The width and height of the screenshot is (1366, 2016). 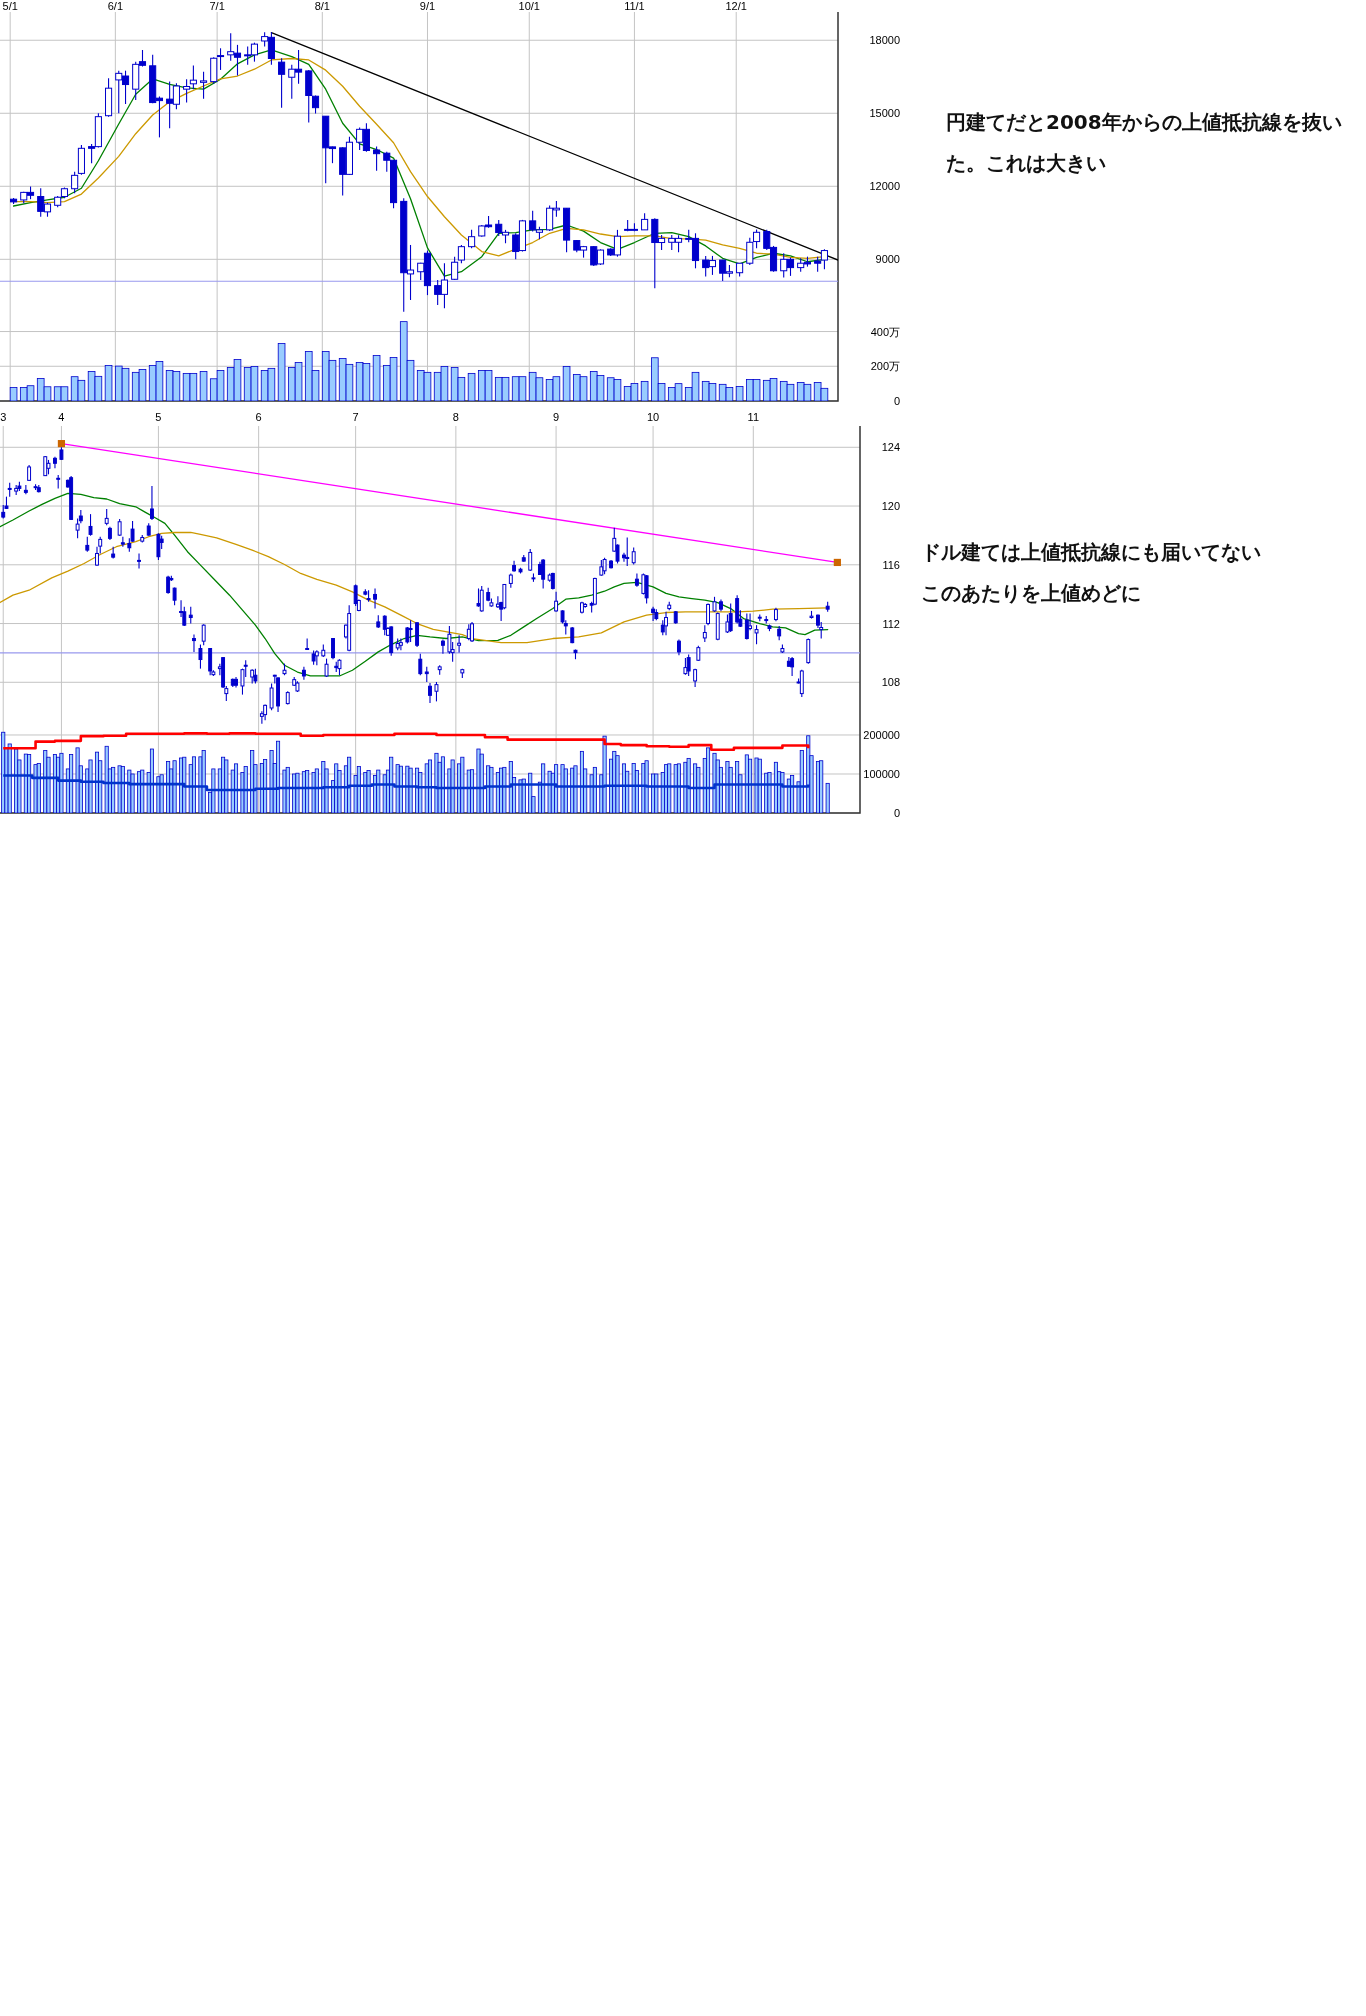 What do you see at coordinates (736, 6) in the screenshot?
I see `x-tick-label: 12/1` at bounding box center [736, 6].